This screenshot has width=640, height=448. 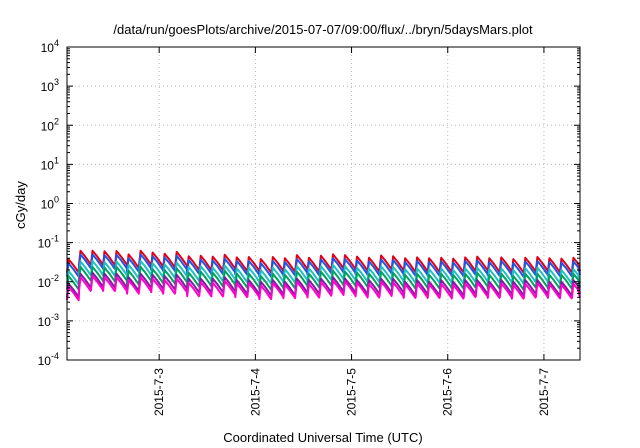 I want to click on series-line, so click(x=323, y=288).